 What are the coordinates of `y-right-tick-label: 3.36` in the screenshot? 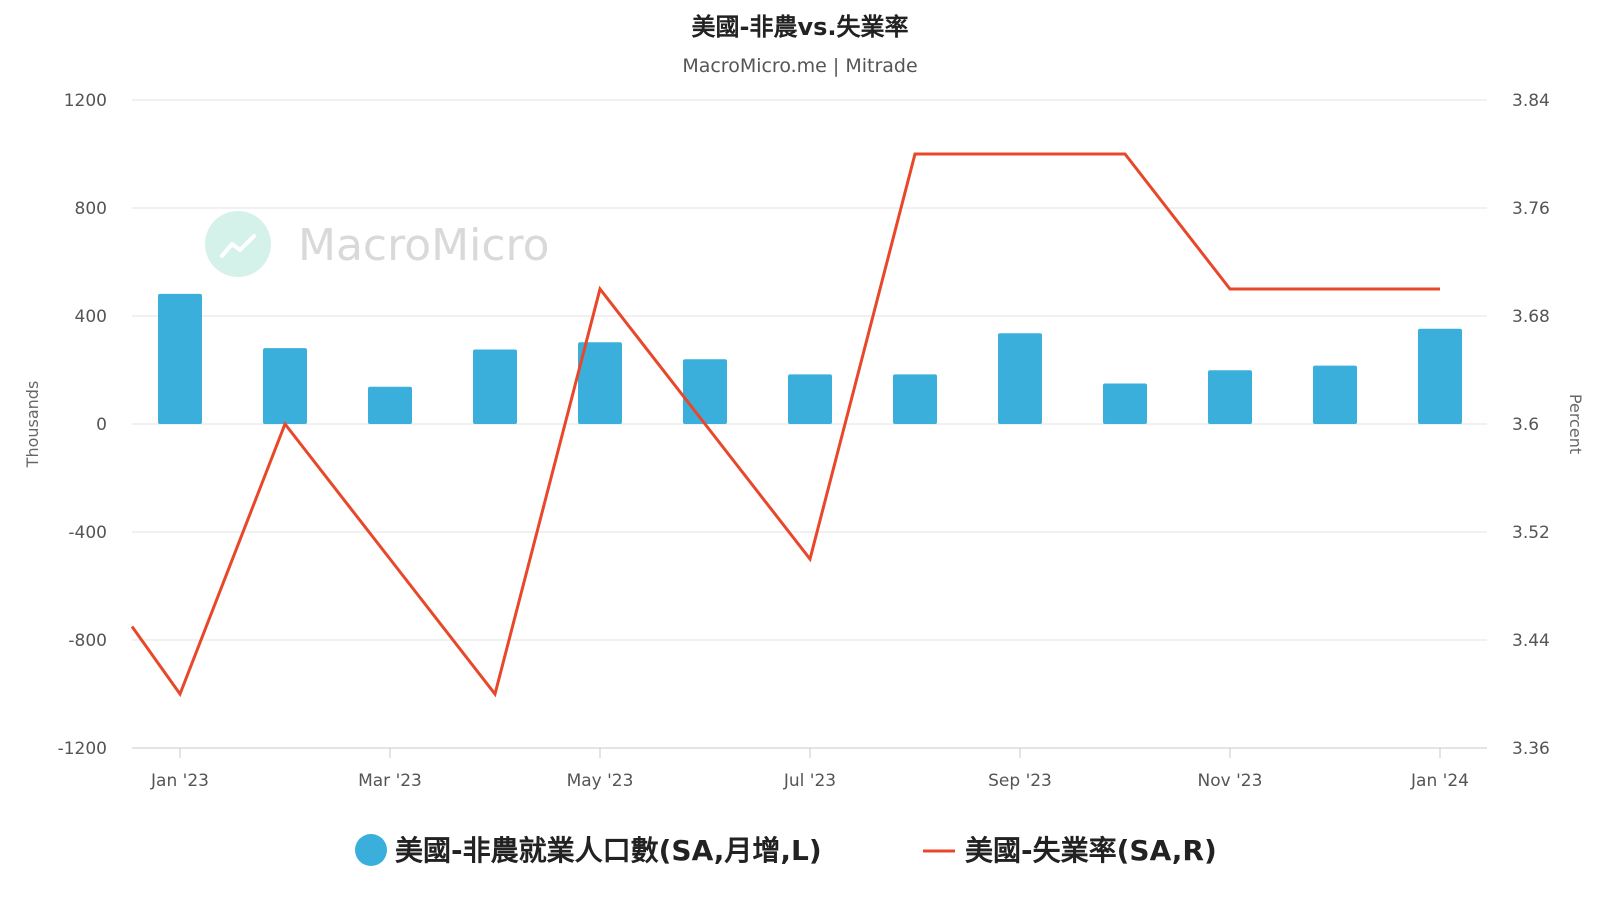 It's located at (1531, 749).